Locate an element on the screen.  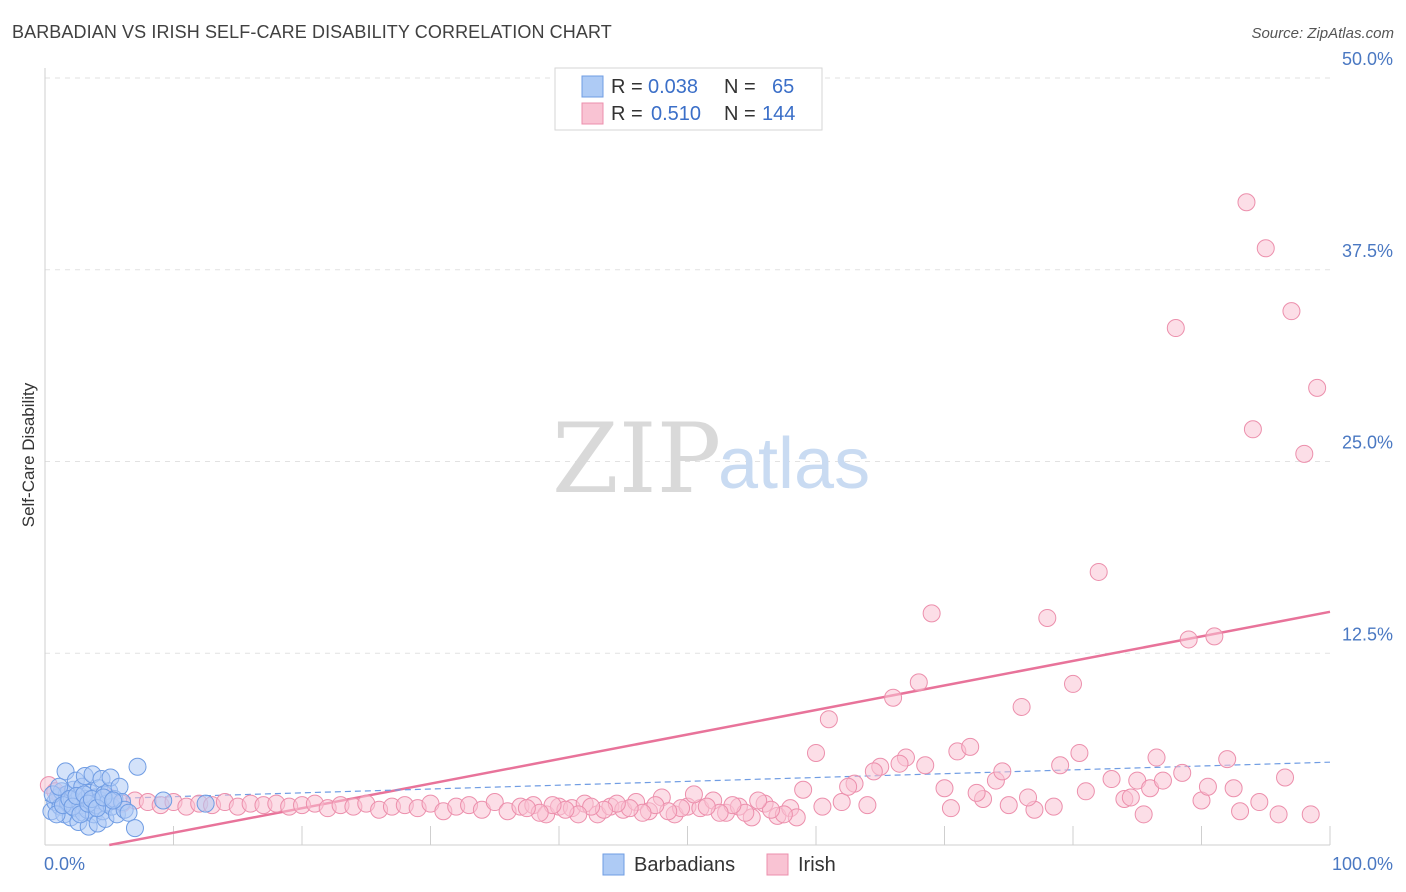
y-tick-label: 50.0% is located at coordinates (1367, 59).